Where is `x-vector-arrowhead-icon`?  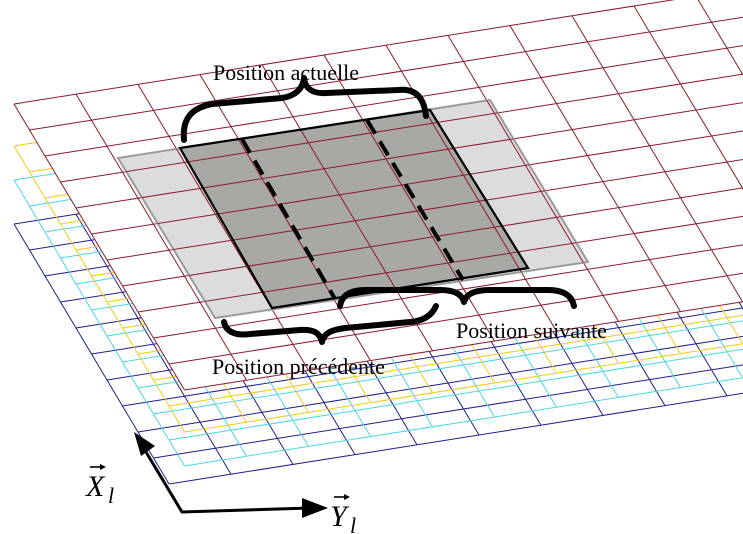
x-vector-arrowhead-icon is located at coordinates (103, 467).